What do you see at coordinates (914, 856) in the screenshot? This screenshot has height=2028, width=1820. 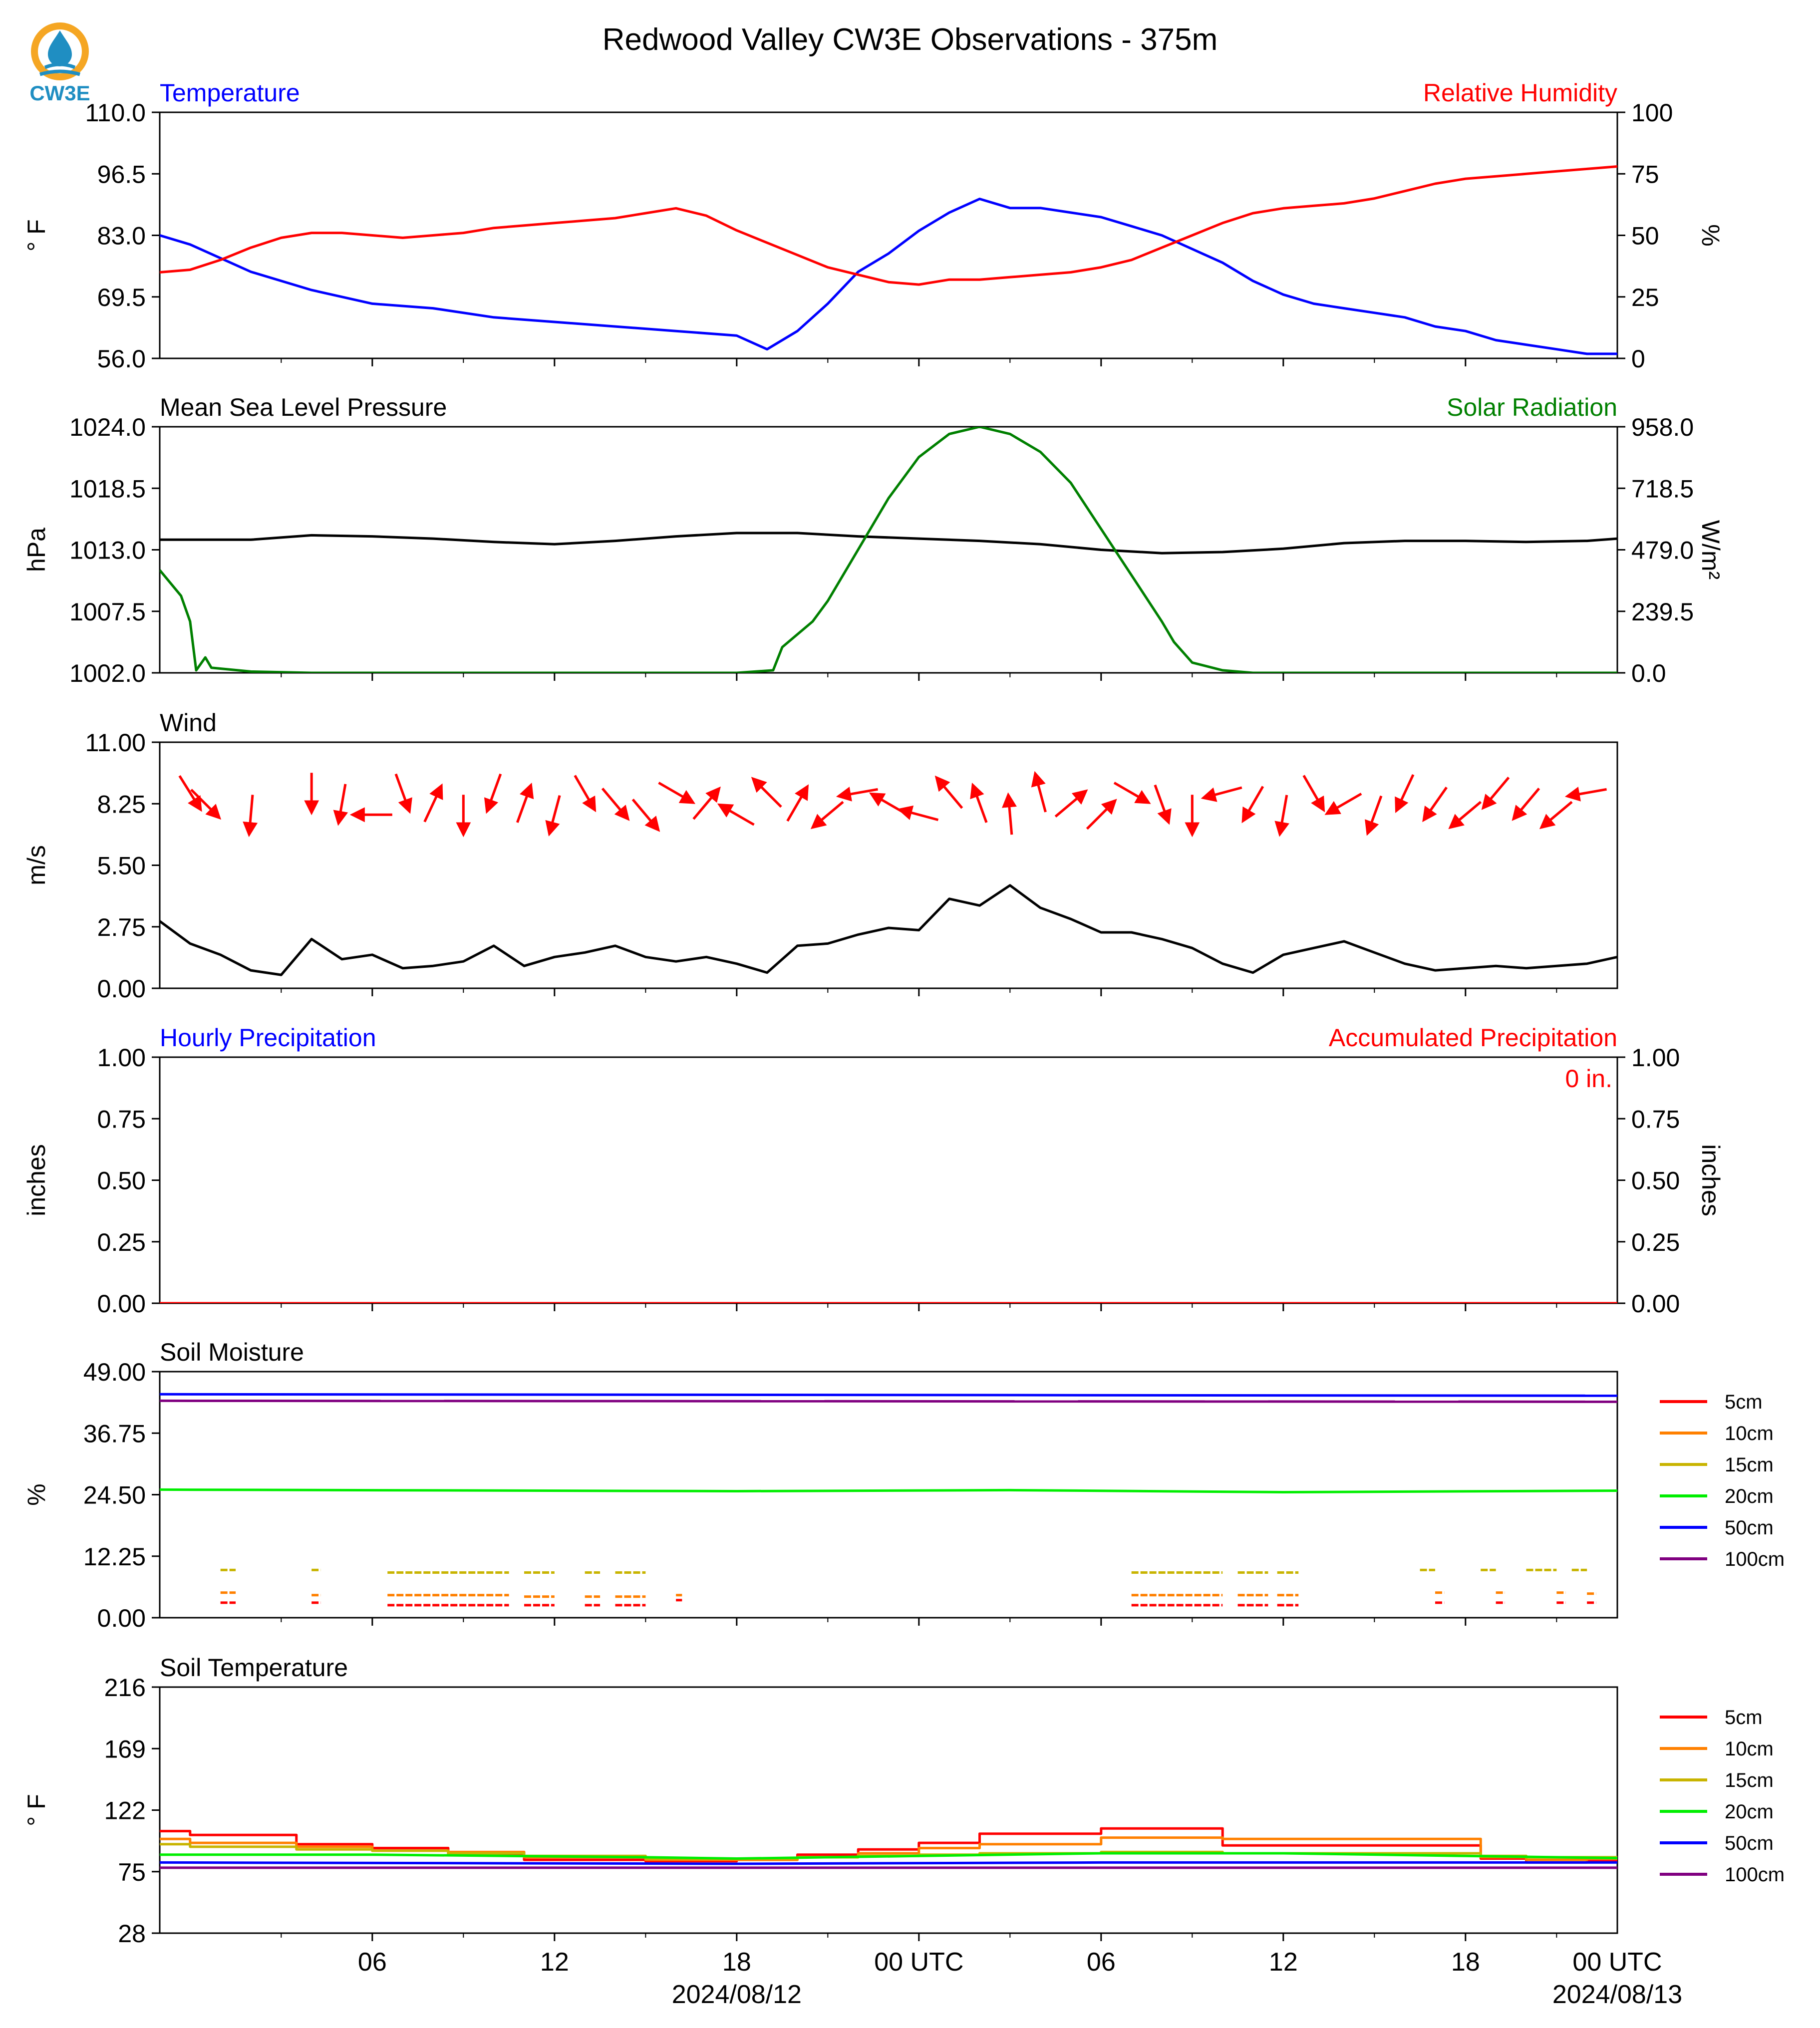 I see `panel-wind: Wind 11.00 8.25 5.50 2.75 0.00 m/s` at bounding box center [914, 856].